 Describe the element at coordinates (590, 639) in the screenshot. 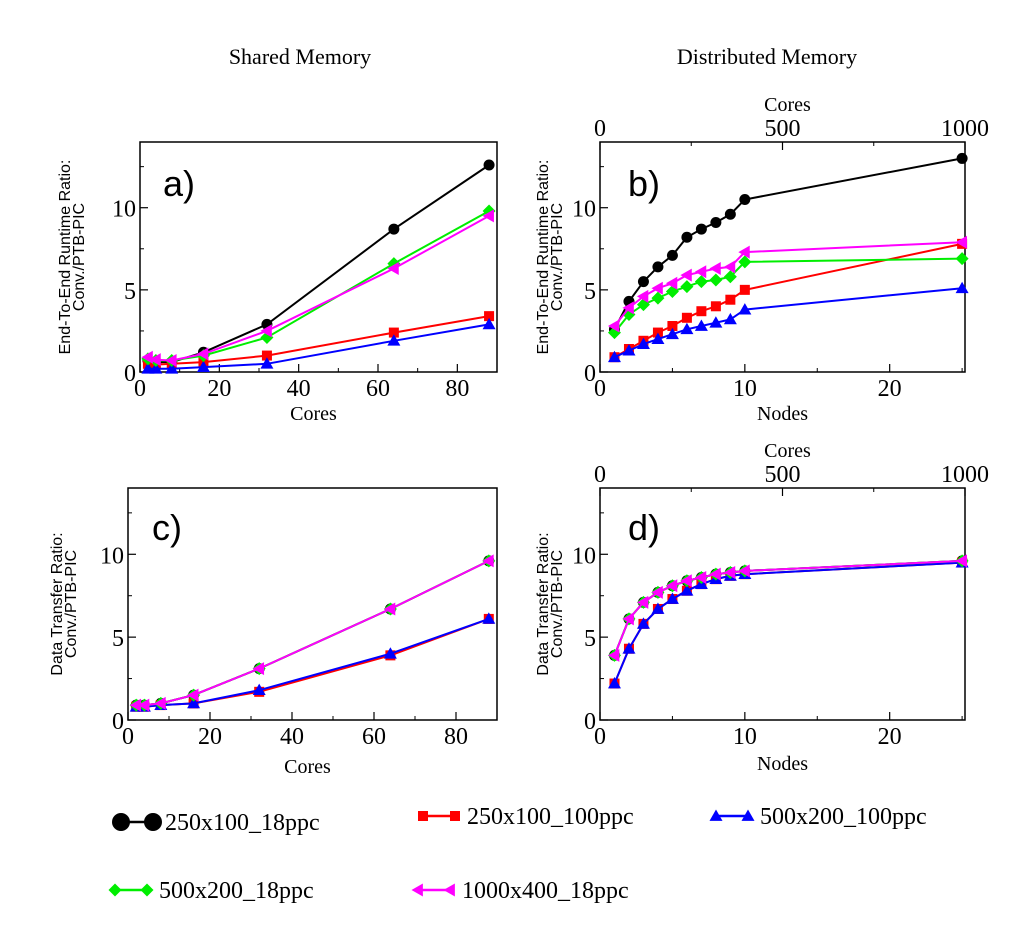

I see `y-tick-label: 5` at that location.